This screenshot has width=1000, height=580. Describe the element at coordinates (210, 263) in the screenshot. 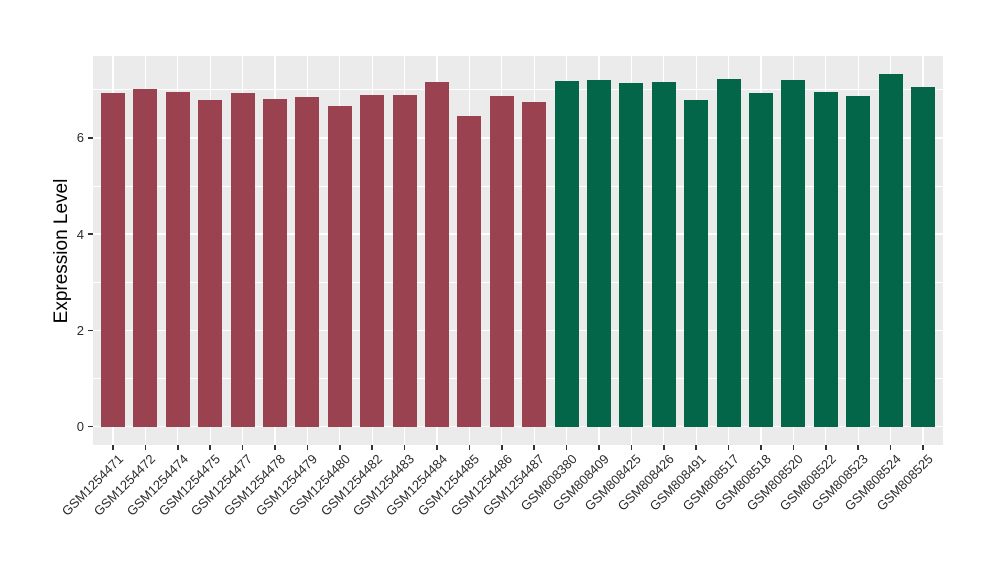

I see `bar-GSM1254475` at that location.